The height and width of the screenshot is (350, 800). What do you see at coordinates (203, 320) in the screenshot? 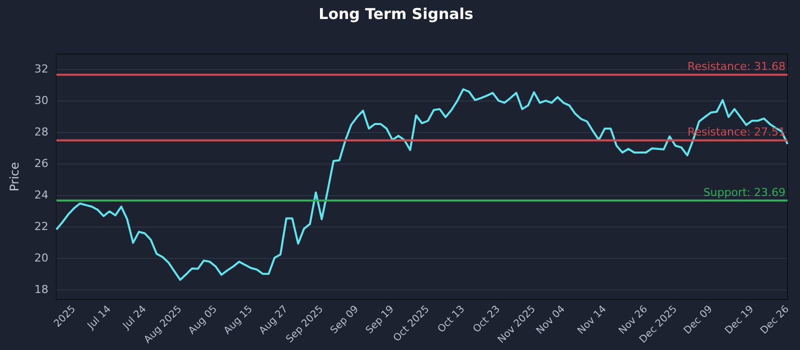
I see `x-tick-label: Aug 05` at bounding box center [203, 320].